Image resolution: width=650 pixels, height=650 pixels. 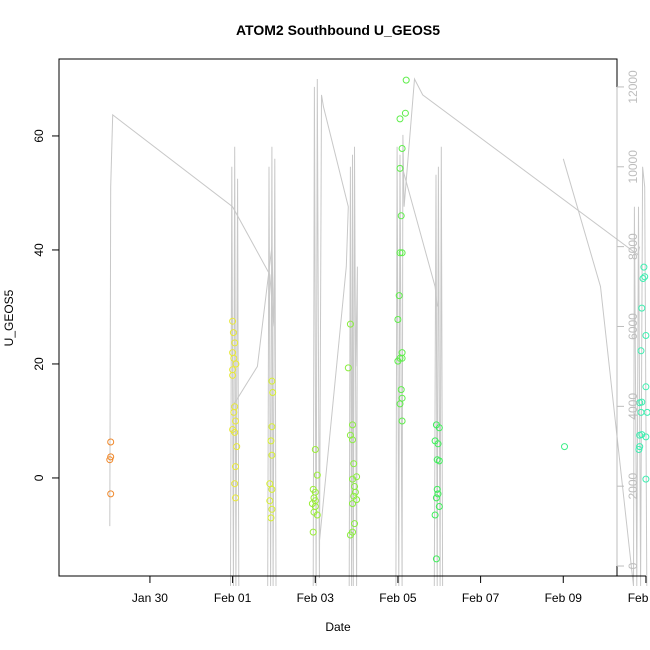 What do you see at coordinates (39, 477) in the screenshot?
I see `y-tick-label: 0` at bounding box center [39, 477].